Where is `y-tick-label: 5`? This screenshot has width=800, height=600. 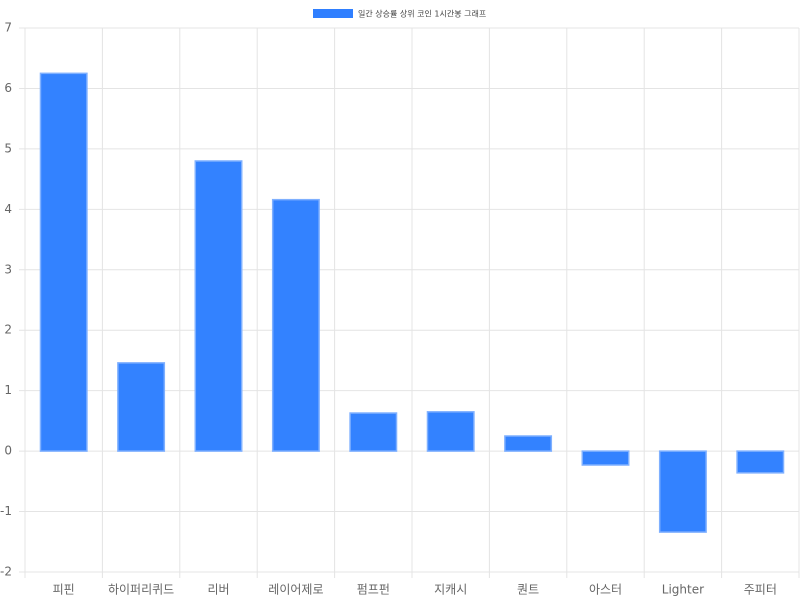 y-tick-label: 5 is located at coordinates (8, 148).